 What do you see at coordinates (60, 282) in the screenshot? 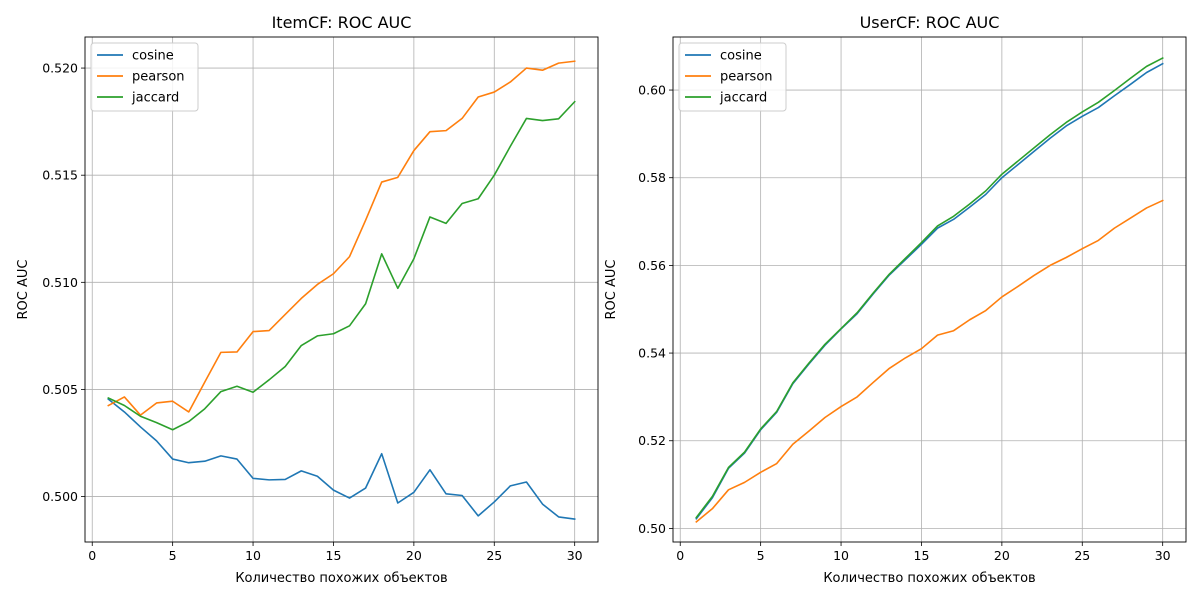
I see `y-tick-label: 0.510` at bounding box center [60, 282].